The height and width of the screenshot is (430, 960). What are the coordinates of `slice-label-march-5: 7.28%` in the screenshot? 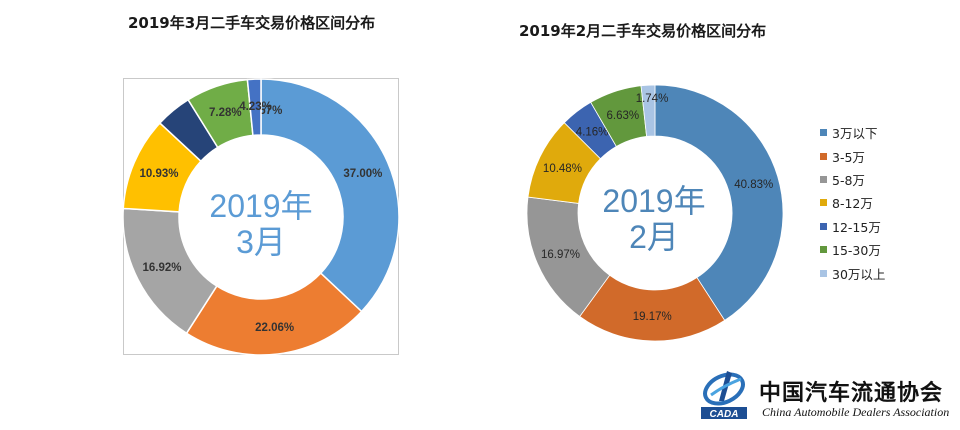 It's located at (225, 113).